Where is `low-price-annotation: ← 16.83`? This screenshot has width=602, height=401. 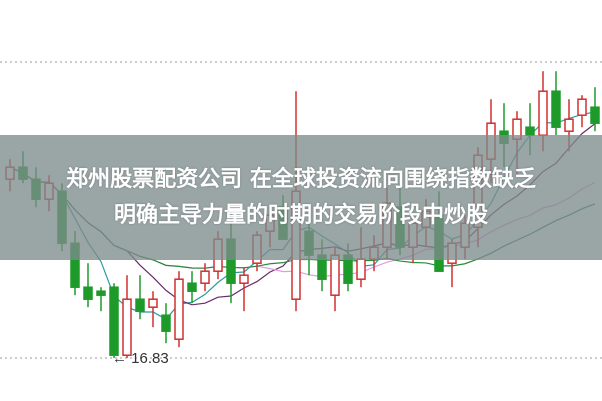
low-price-annotation: ← 16.83 is located at coordinates (140, 358).